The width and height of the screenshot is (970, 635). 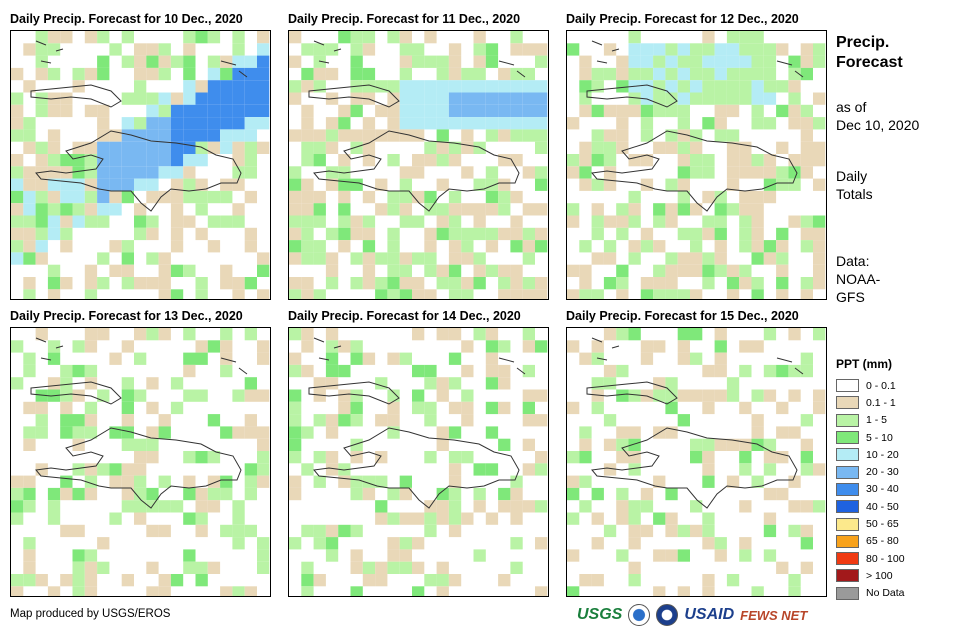 I want to click on sidebar-title: Precip. Forecast, so click(x=869, y=53).